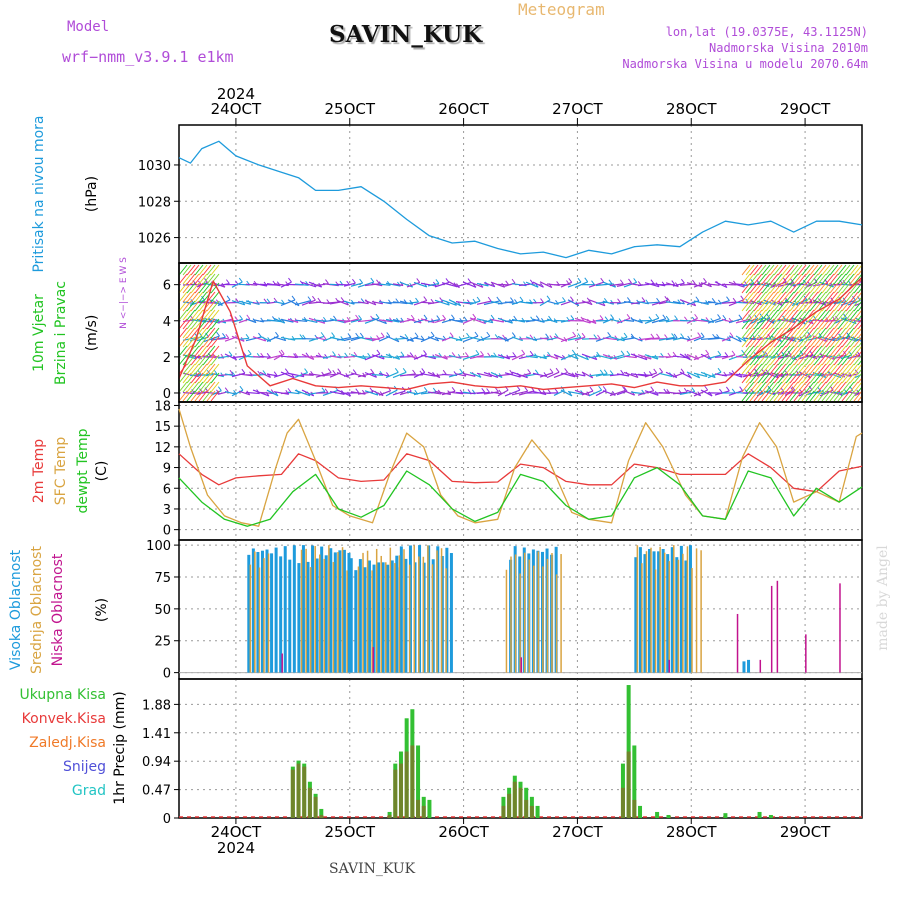 This screenshot has width=900, height=900. Describe the element at coordinates (156, 791) in the screenshot. I see `y-tick-label: 0.47` at that location.